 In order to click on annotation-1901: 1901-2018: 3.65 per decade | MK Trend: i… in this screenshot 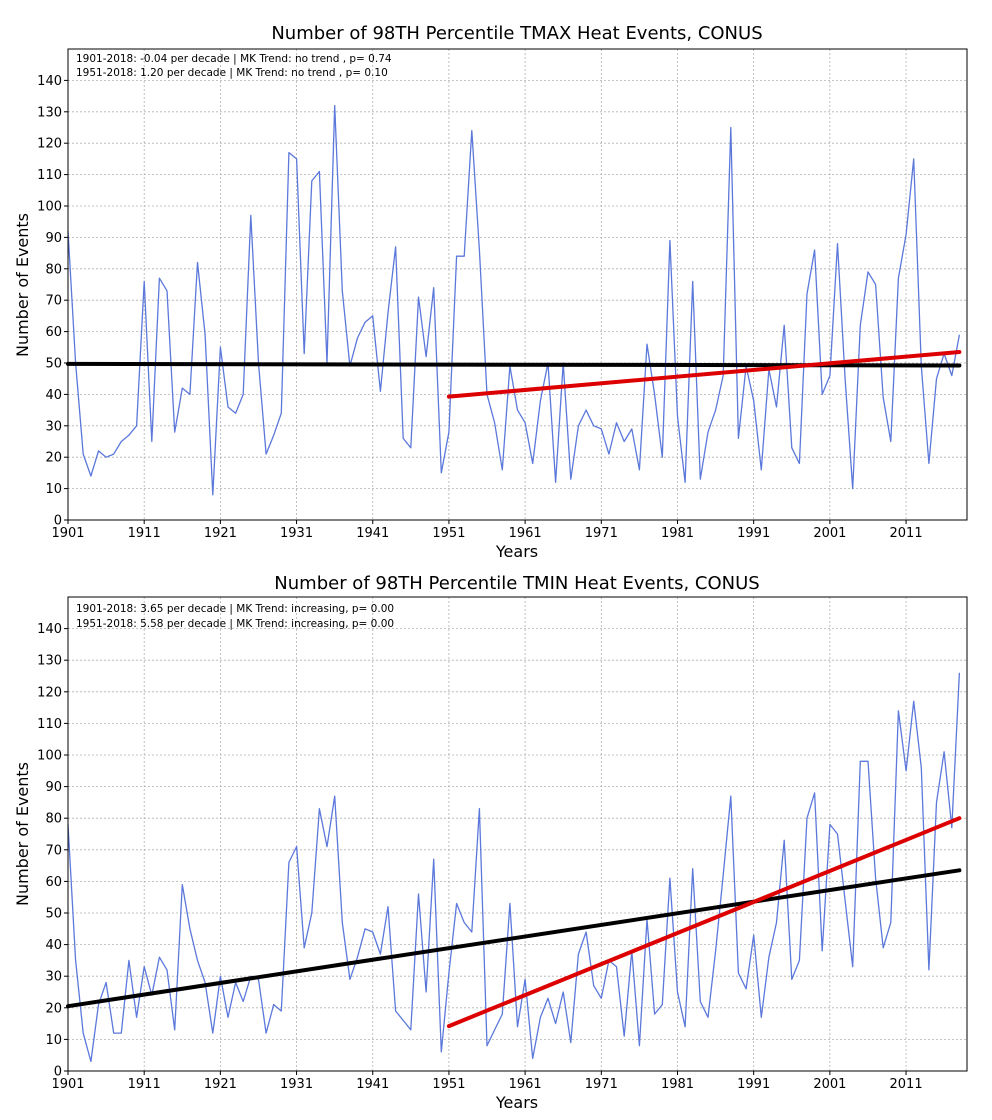, I will do `click(235, 609)`.